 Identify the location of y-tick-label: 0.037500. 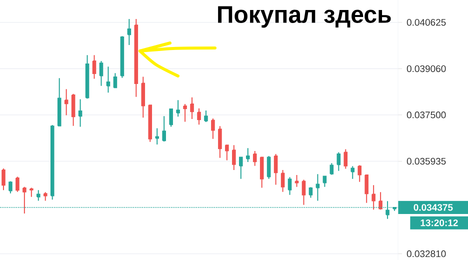
(426, 115).